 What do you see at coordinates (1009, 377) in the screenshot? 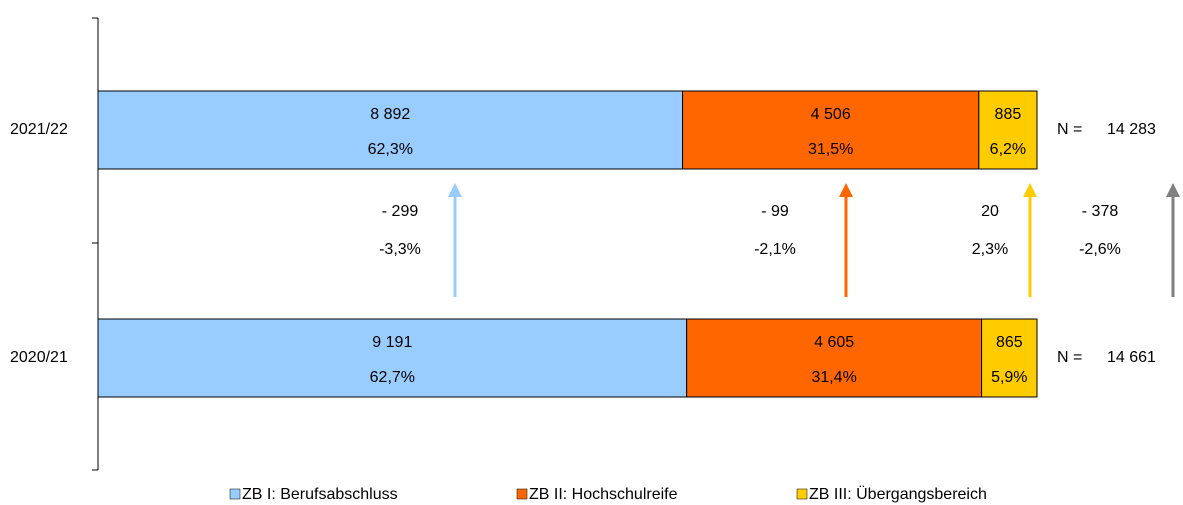
I see `share-label: 5,9%` at bounding box center [1009, 377].